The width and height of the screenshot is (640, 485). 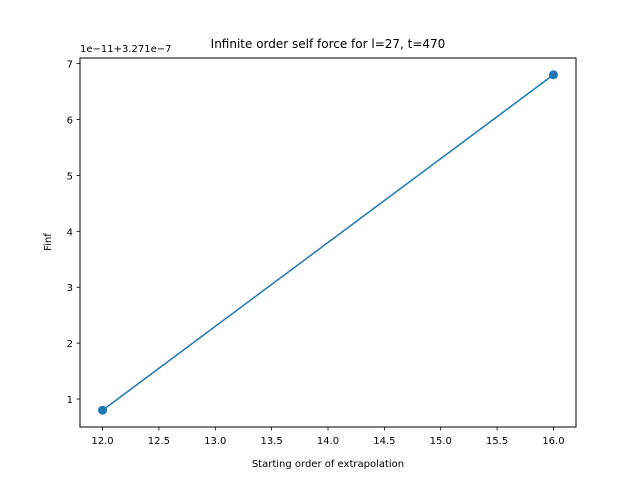 I want to click on y-tick-label: 4, so click(x=70, y=232).